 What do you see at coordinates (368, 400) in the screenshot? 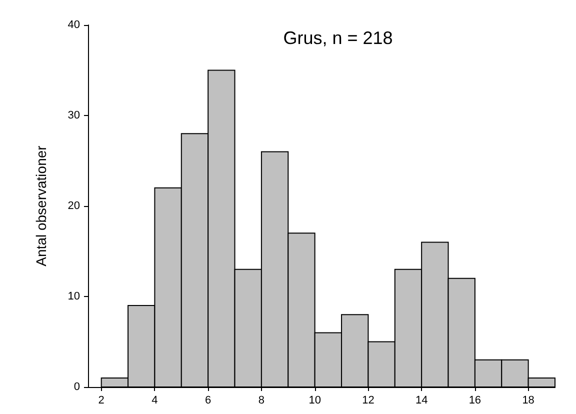
I see `x-tick-label: 12` at bounding box center [368, 400].